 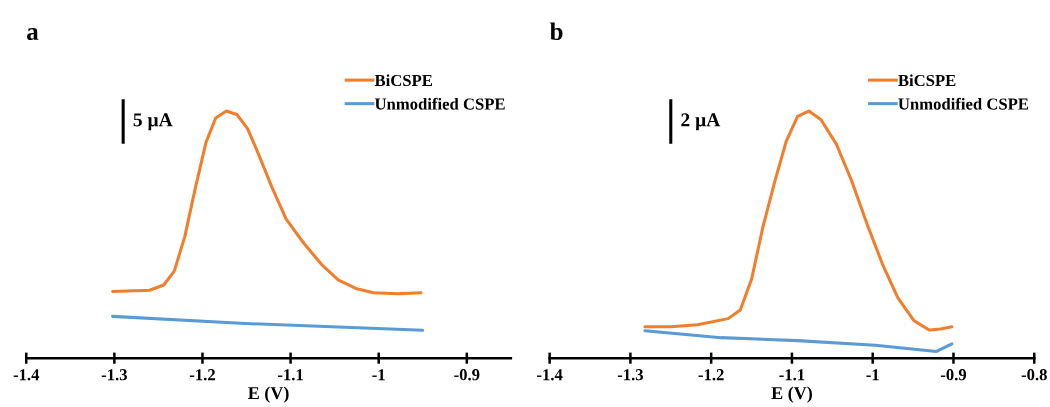 What do you see at coordinates (33, 34) in the screenshot?
I see `chart-title: a` at bounding box center [33, 34].